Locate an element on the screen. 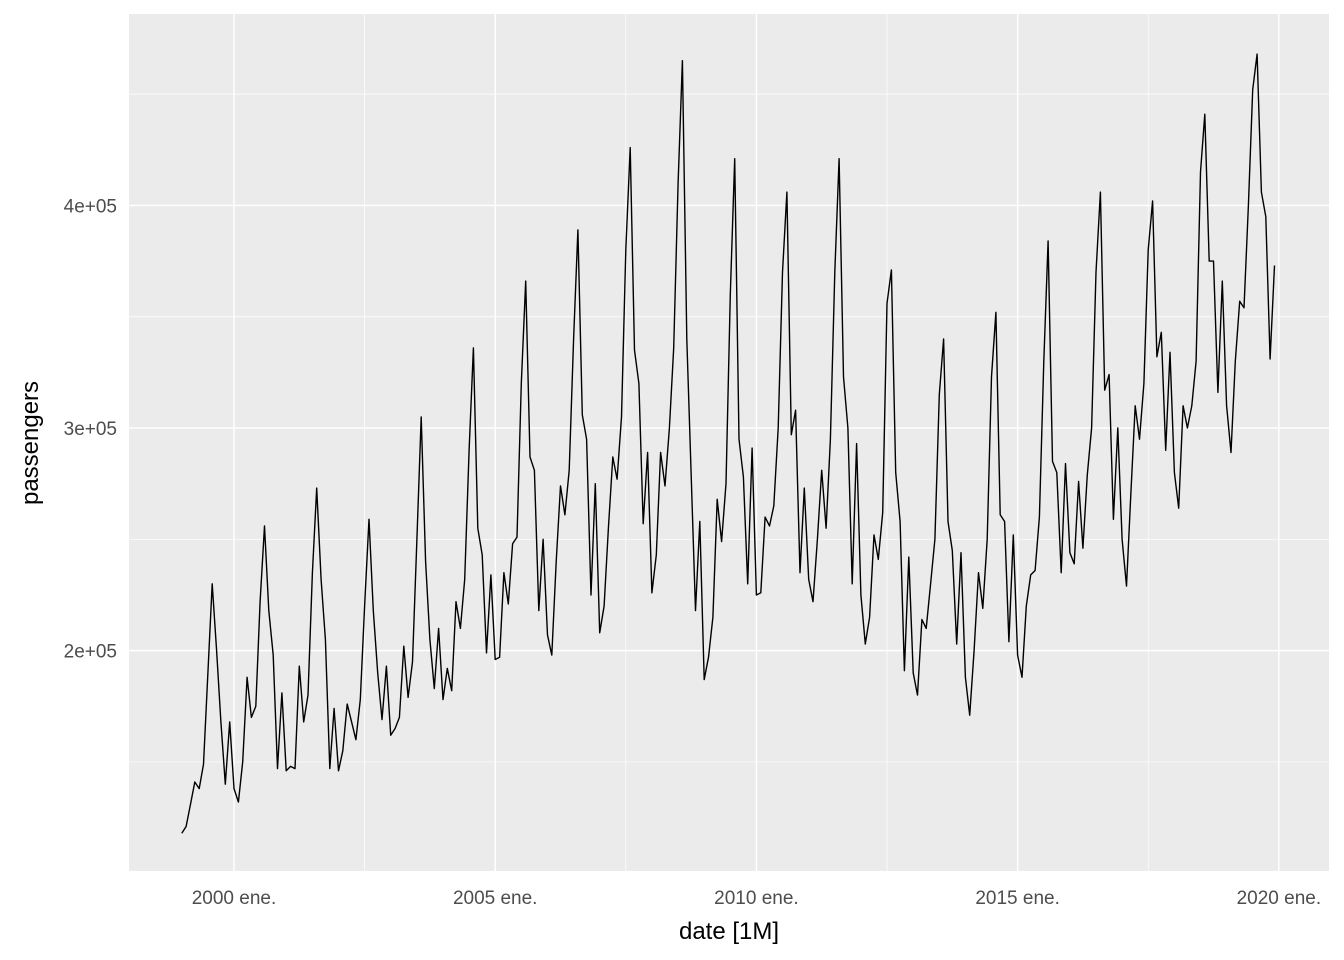 This screenshot has height=960, width=1344. x-tick-label: 2015 ene. is located at coordinates (1017, 898).